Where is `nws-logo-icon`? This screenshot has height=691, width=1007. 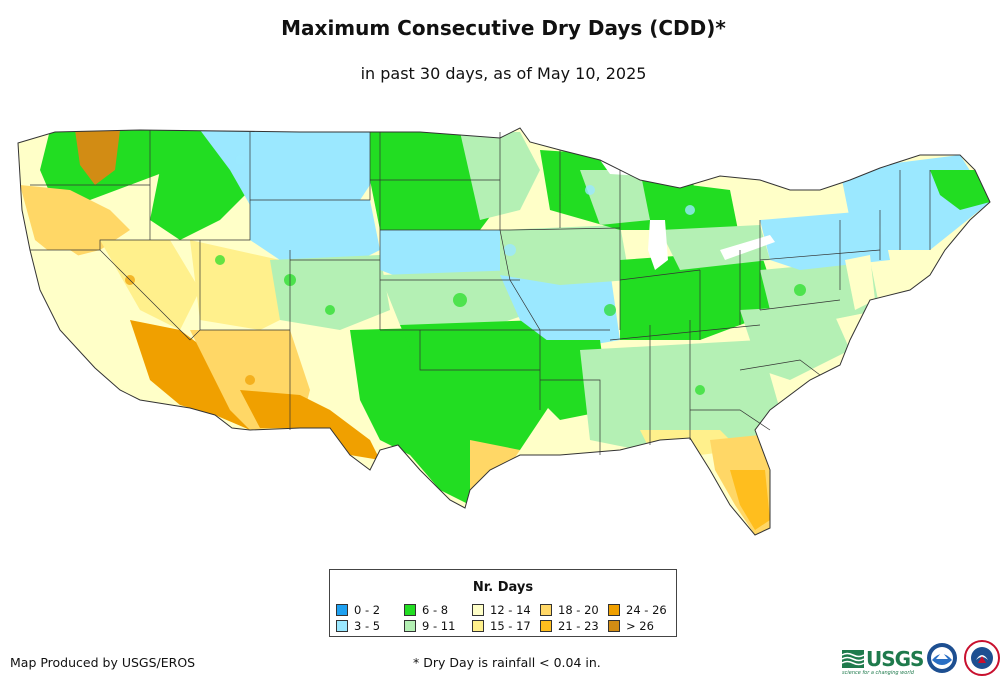 nws-logo-icon is located at coordinates (982, 658).